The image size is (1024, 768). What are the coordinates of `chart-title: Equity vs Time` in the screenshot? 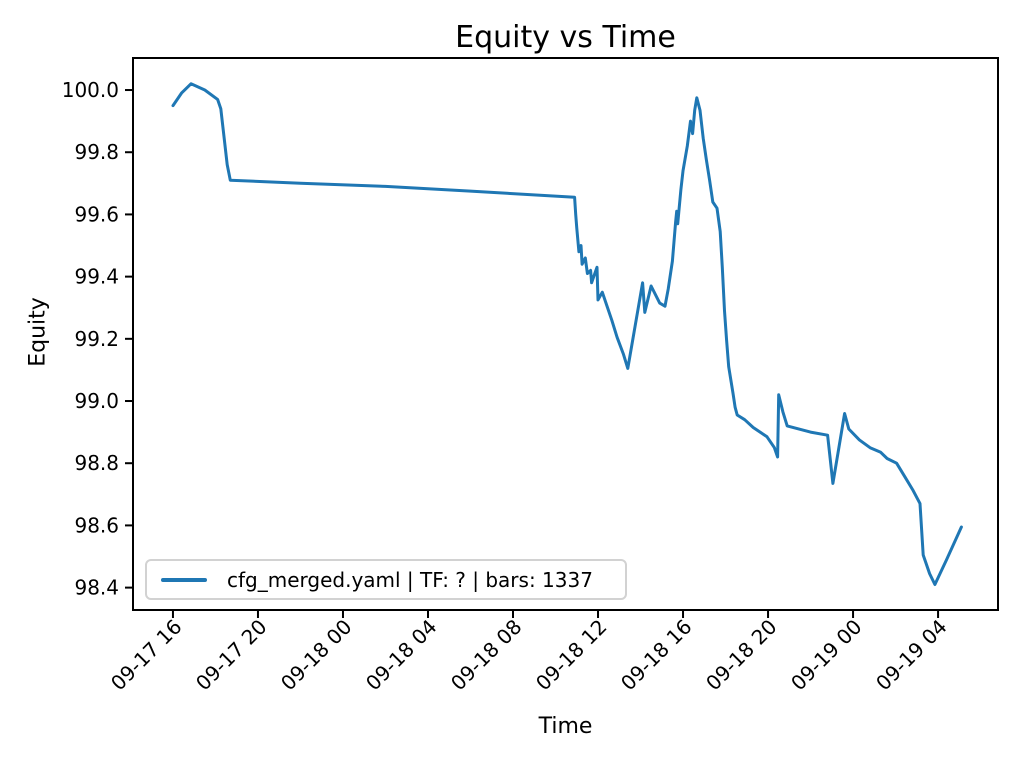 It's located at (565, 37).